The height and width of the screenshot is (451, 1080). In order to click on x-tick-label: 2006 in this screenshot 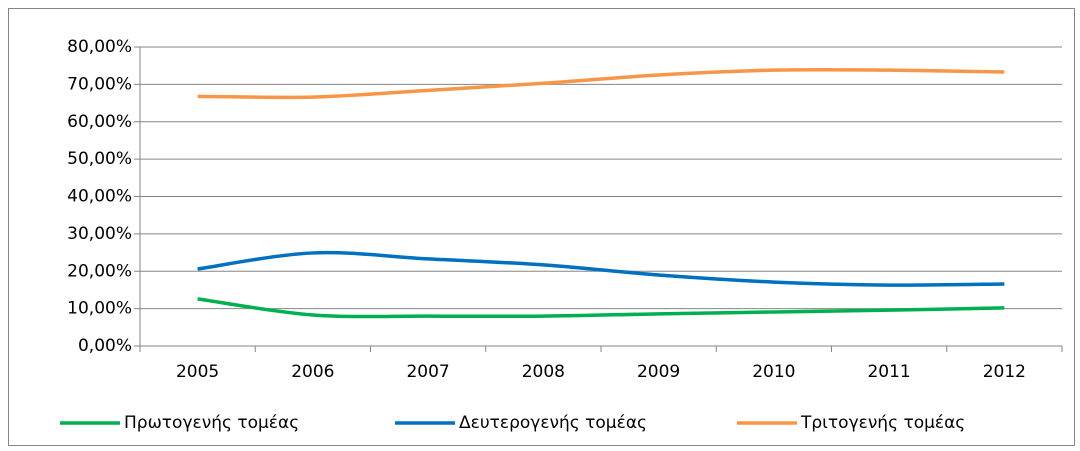, I will do `click(312, 372)`.